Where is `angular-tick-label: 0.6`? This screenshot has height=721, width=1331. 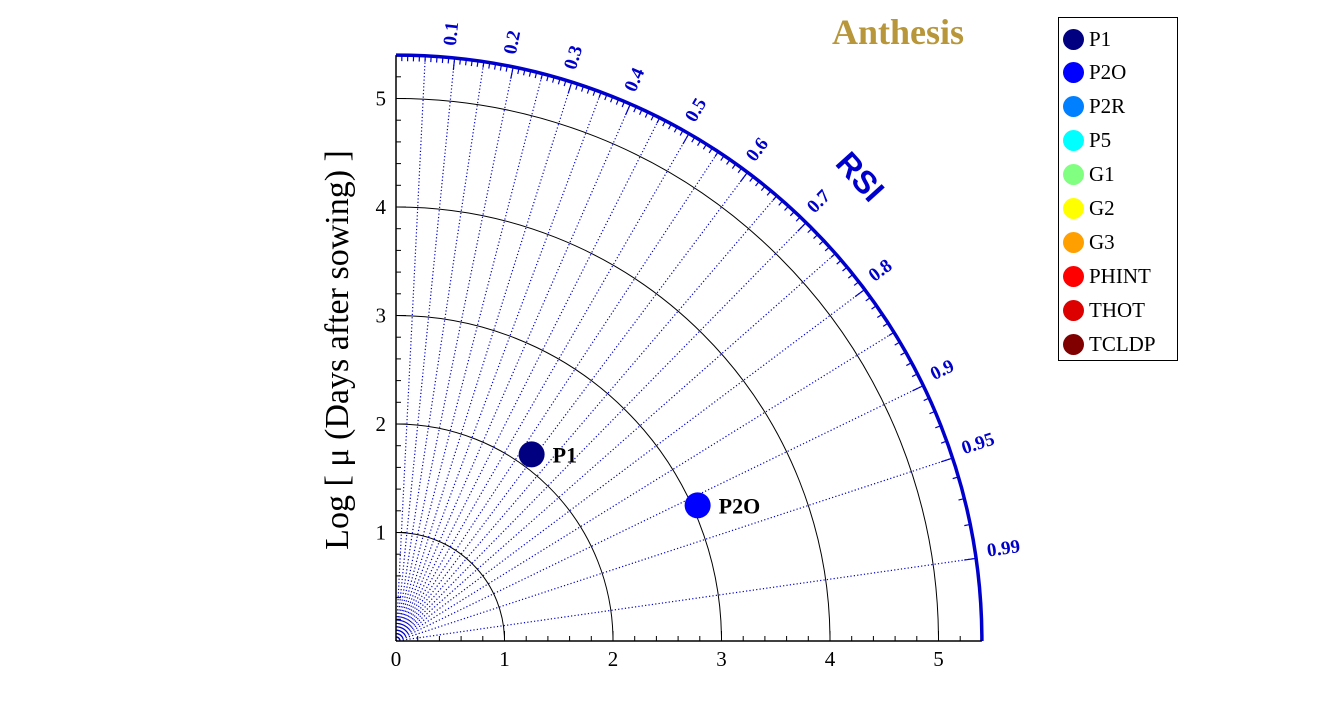
angular-tick-label: 0.6 is located at coordinates (757, 150).